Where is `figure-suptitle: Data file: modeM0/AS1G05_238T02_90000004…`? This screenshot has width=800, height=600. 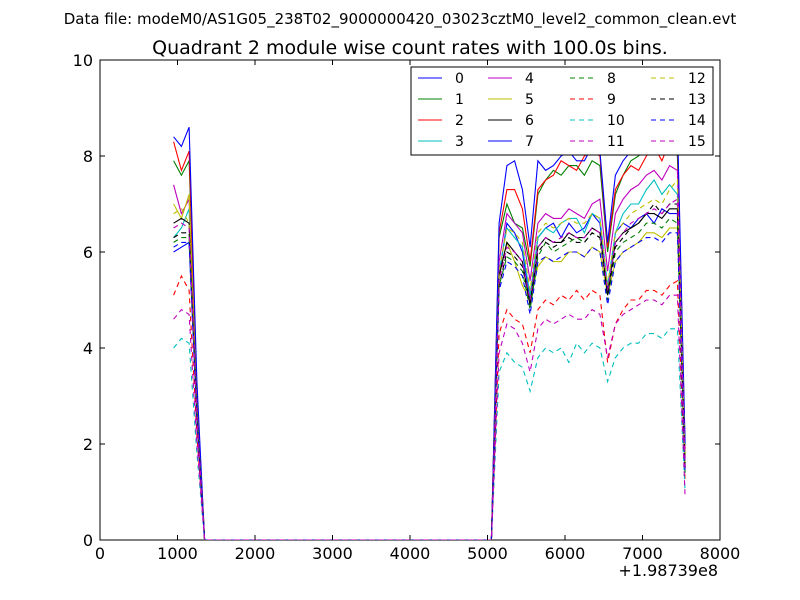 figure-suptitle: Data file: modeM0/AS1G05_238T02_90000004… is located at coordinates (400, 19).